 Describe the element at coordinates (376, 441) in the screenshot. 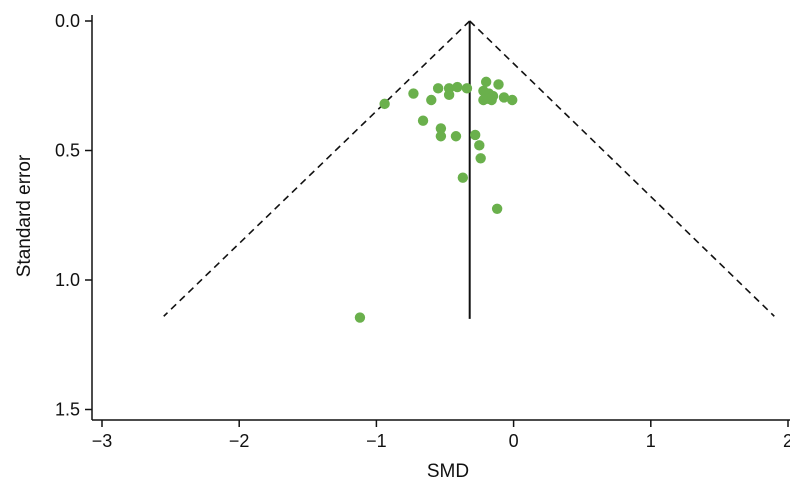

I see `x-tick-label: −1` at that location.